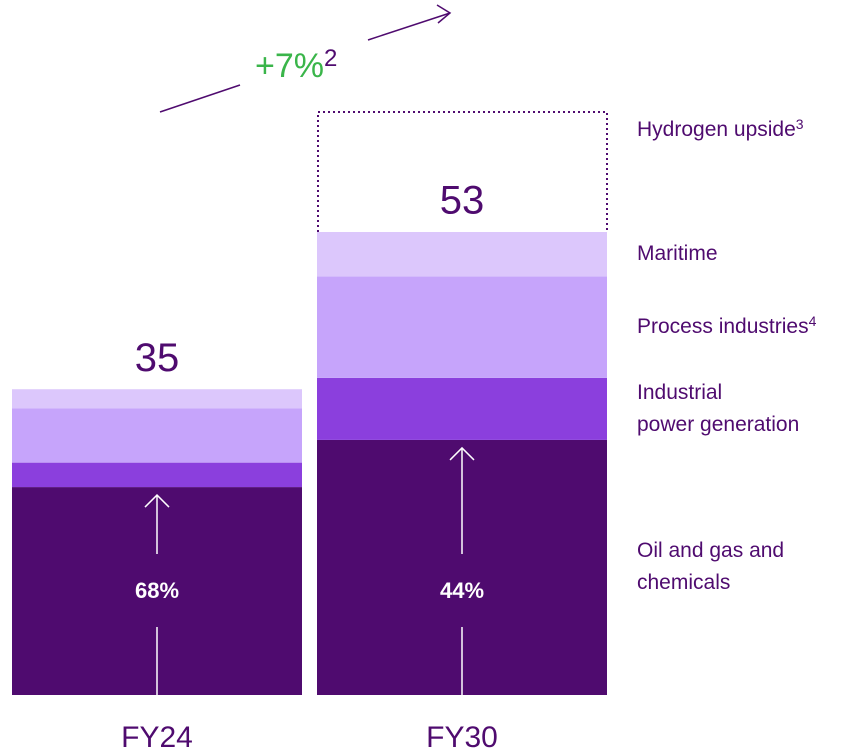  I want to click on legend-item: Maritime, so click(677, 254).